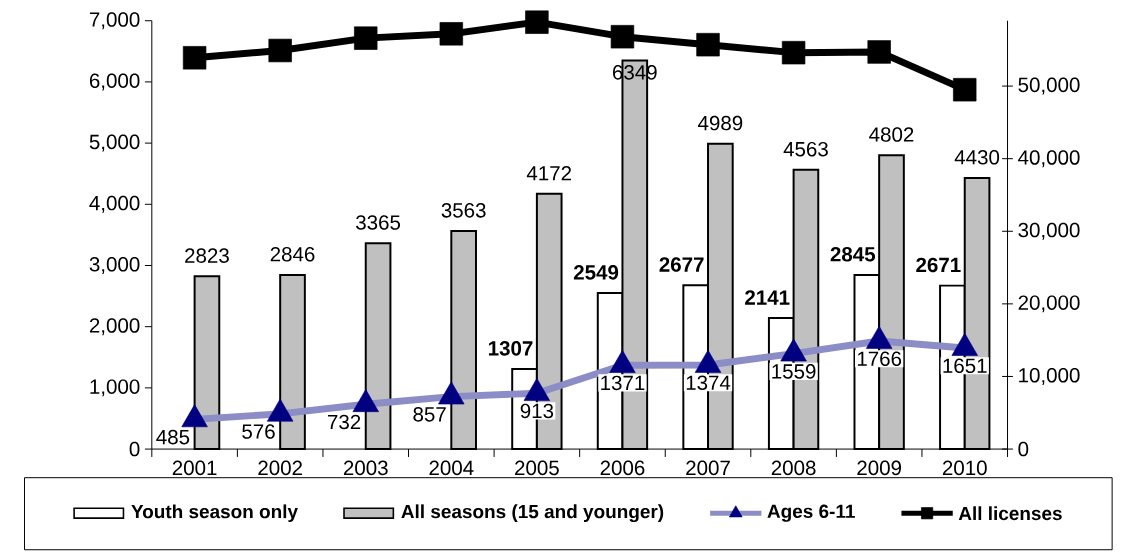  What do you see at coordinates (378, 222) in the screenshot?
I see `data-label: 3365` at bounding box center [378, 222].